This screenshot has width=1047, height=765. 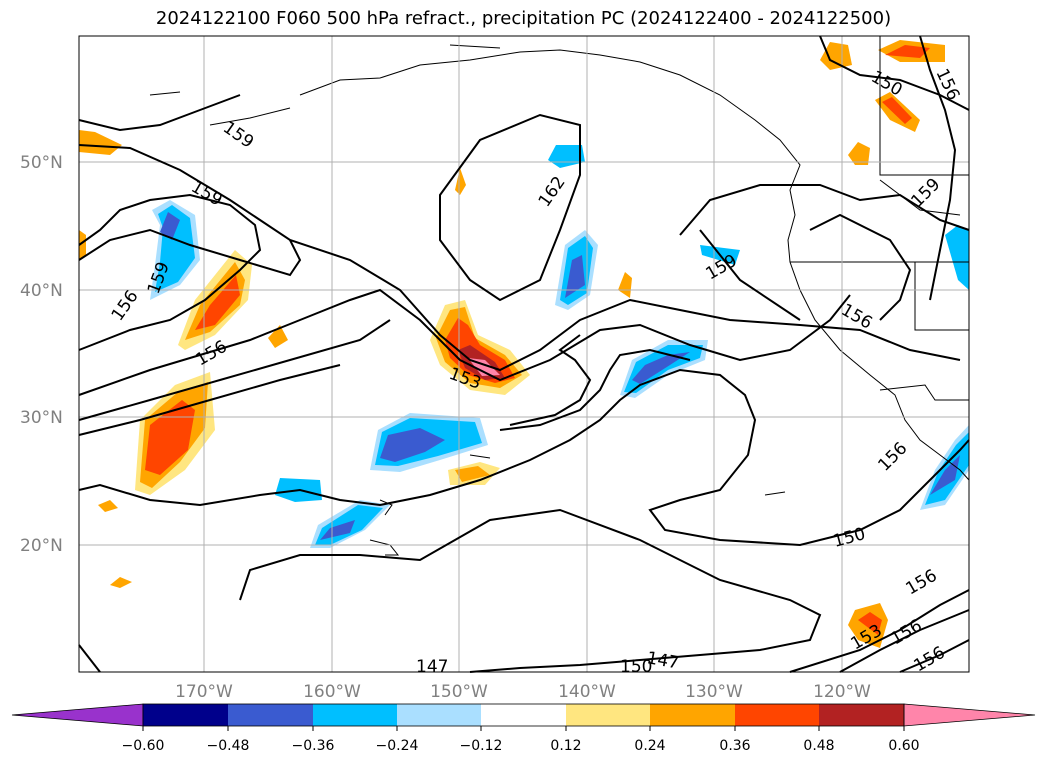 What do you see at coordinates (459, 692) in the screenshot?
I see `lon-label-150w: 150°W` at bounding box center [459, 692].